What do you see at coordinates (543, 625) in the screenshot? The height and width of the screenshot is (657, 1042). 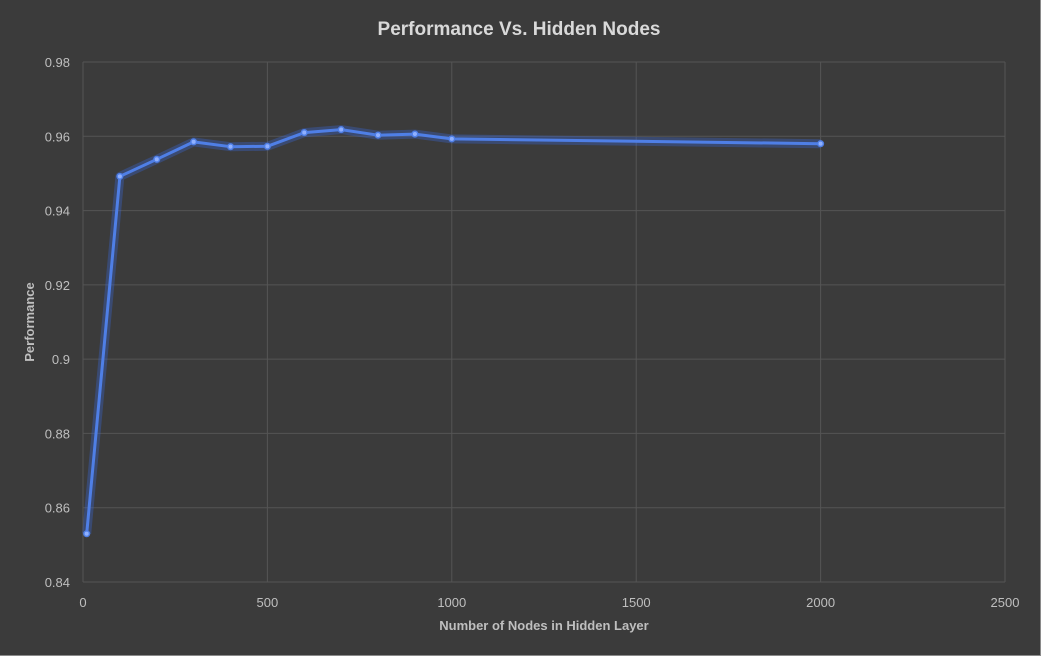 I see `x-axis-title: Number of Nodes in Hidden Layer` at bounding box center [543, 625].